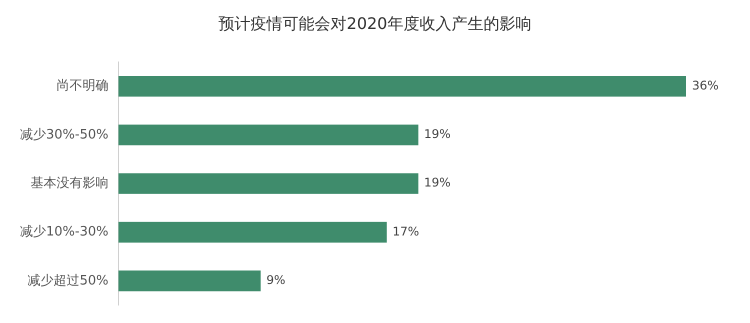  What do you see at coordinates (68, 280) in the screenshot?
I see `y-tick-label: 减少超过50%` at bounding box center [68, 280].